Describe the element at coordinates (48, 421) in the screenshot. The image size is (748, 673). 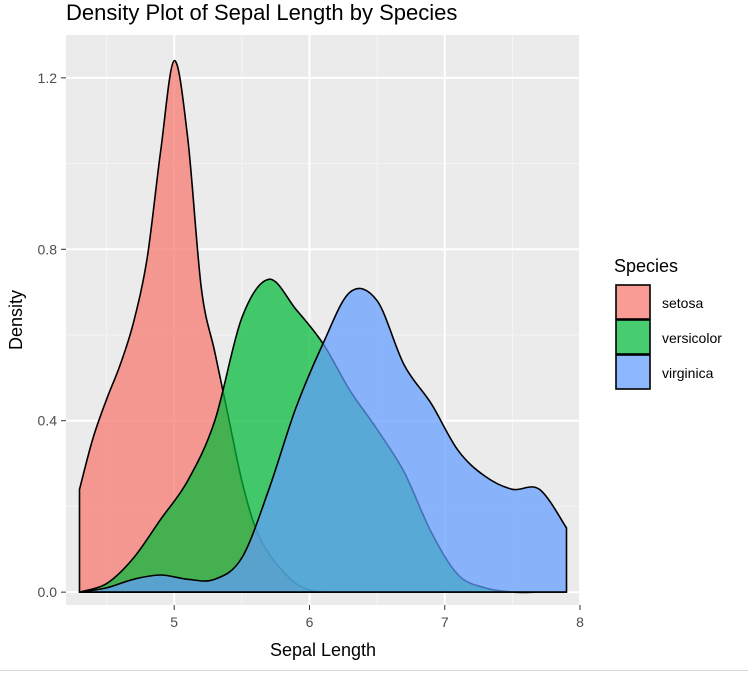
I see `y-tick-label: 0.4` at that location.